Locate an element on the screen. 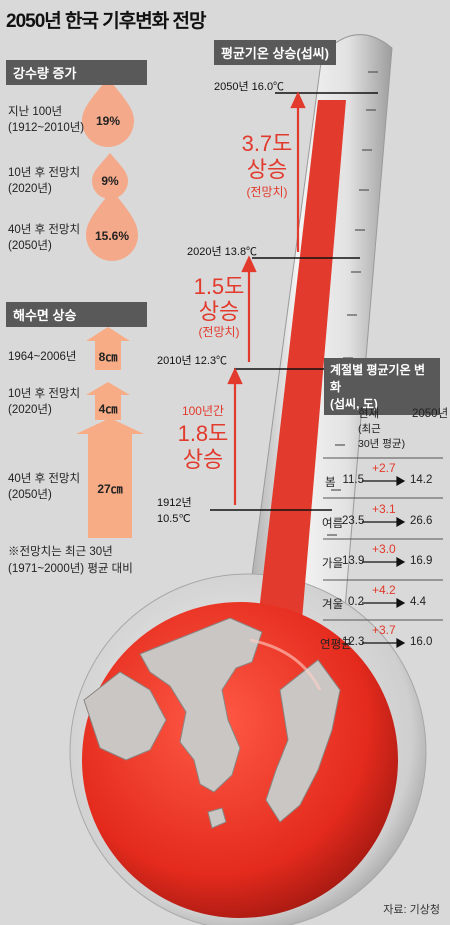 This screenshot has height=925, width=450. sea-value-2: 4㎝ is located at coordinates (108, 409).